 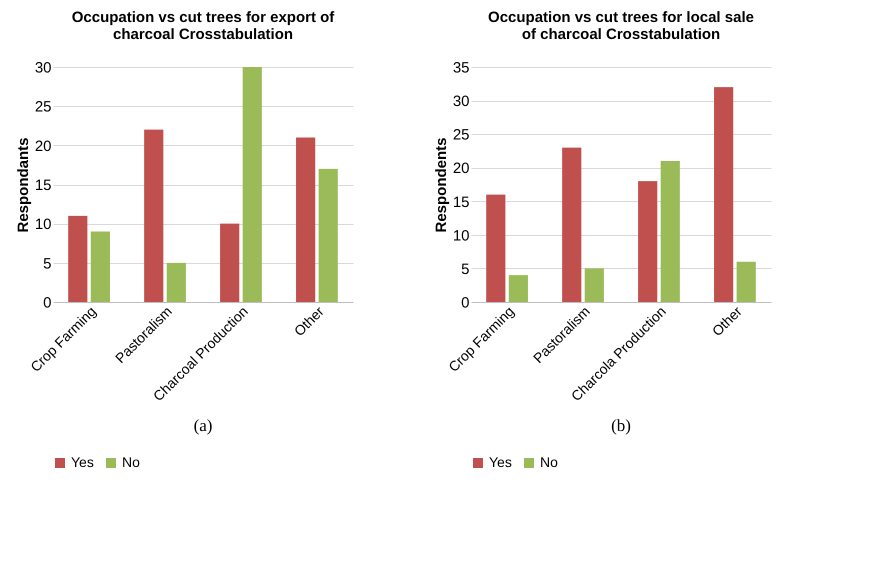 I want to click on y-tick-label: 35, so click(x=461, y=68).